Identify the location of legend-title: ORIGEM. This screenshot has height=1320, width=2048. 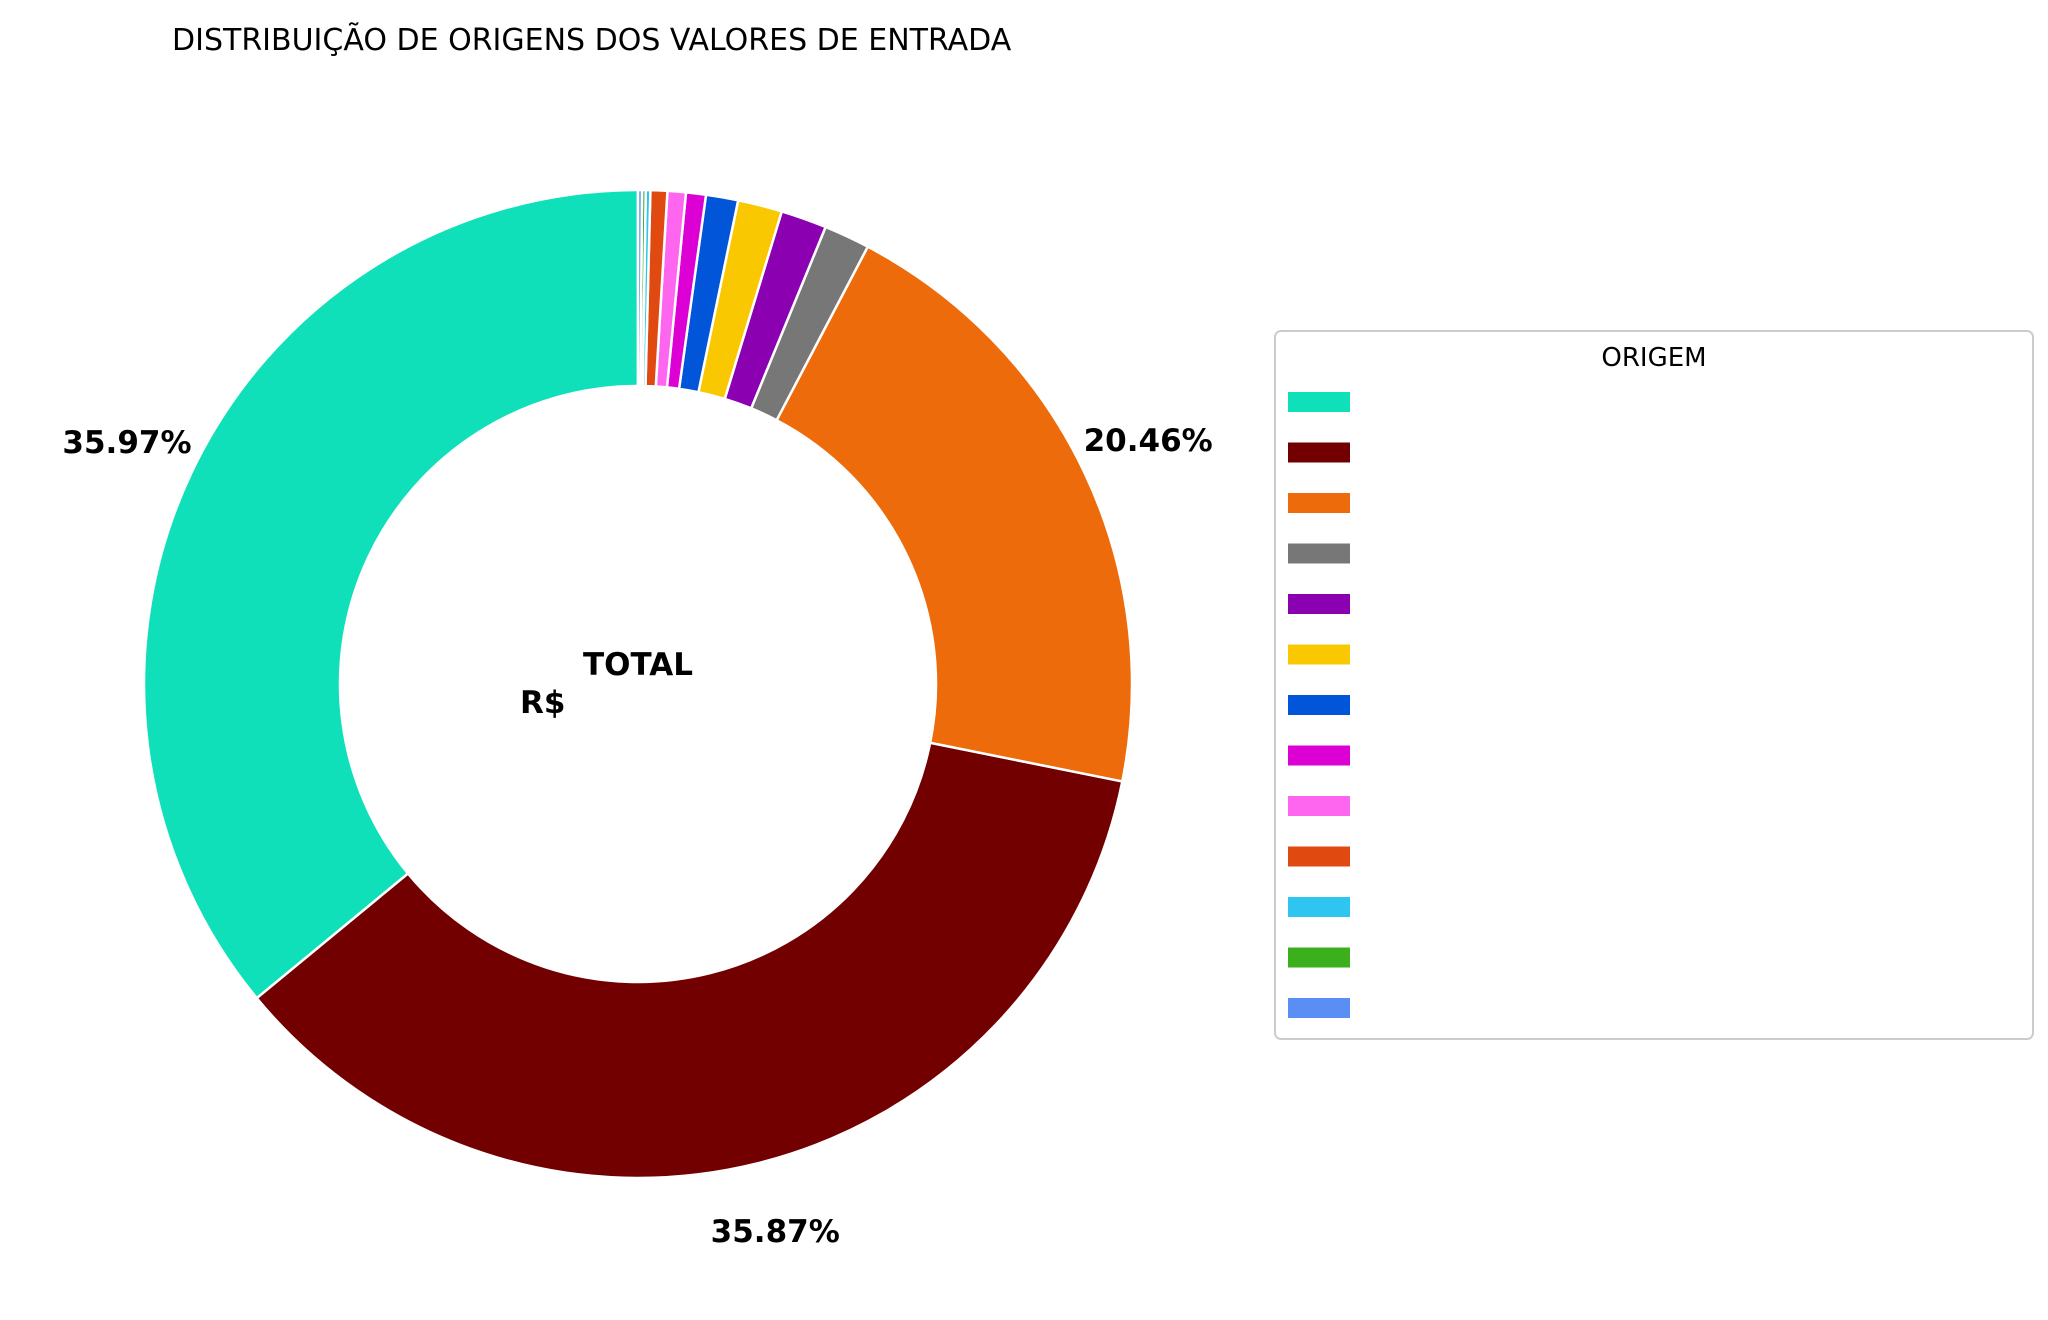
(1653, 358).